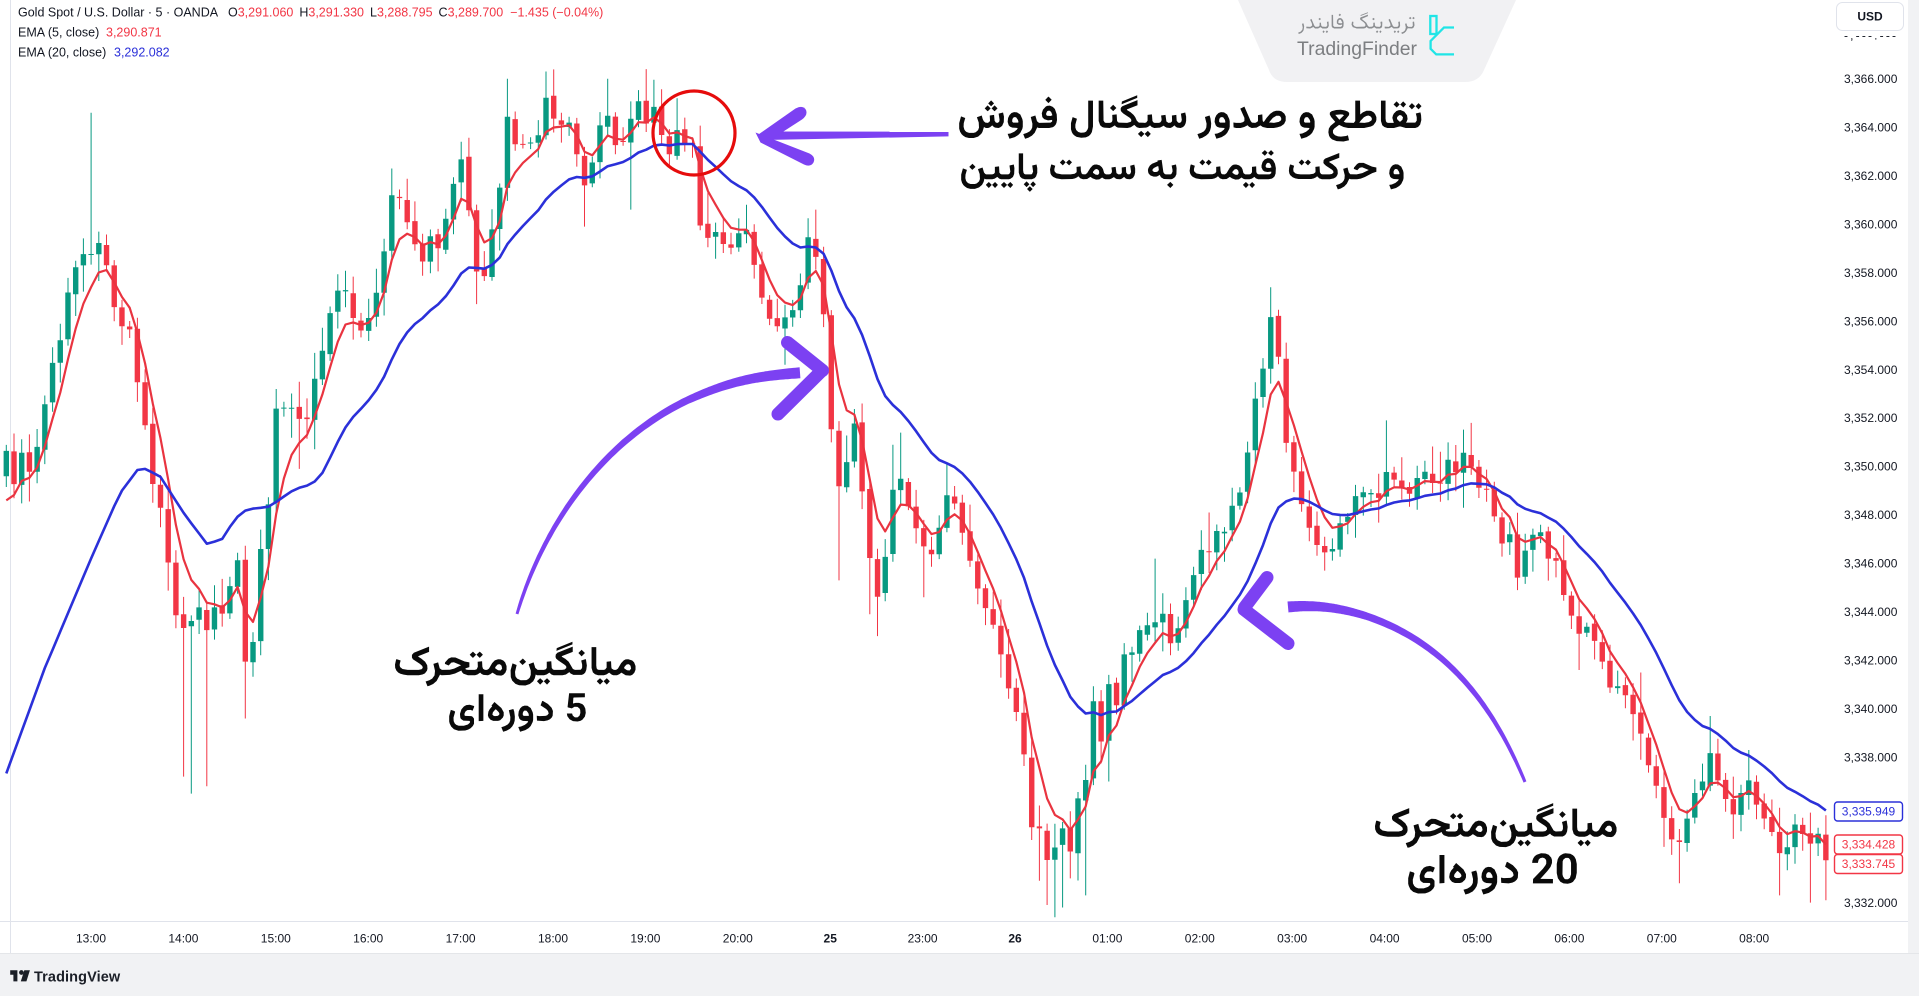 The image size is (1919, 1001). I want to click on svg-text: 3,333.745, so click(1869, 864).